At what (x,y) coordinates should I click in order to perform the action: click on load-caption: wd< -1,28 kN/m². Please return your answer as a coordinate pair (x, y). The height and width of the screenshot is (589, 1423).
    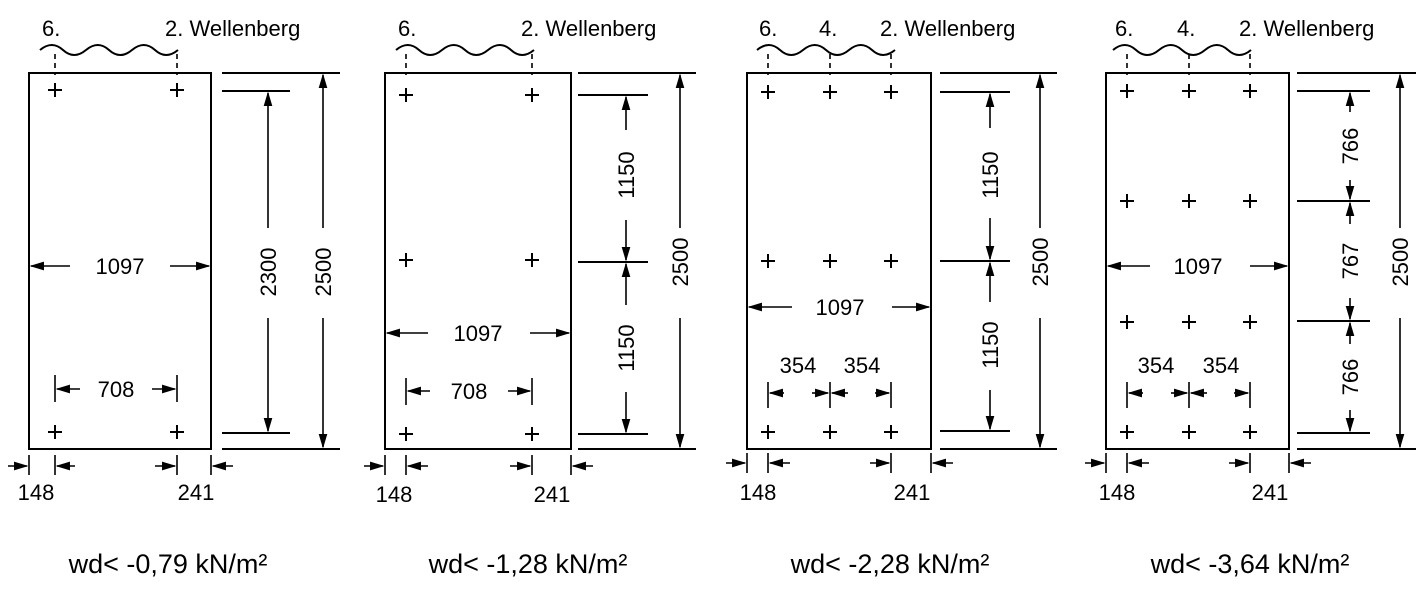
    Looking at the image, I should click on (528, 564).